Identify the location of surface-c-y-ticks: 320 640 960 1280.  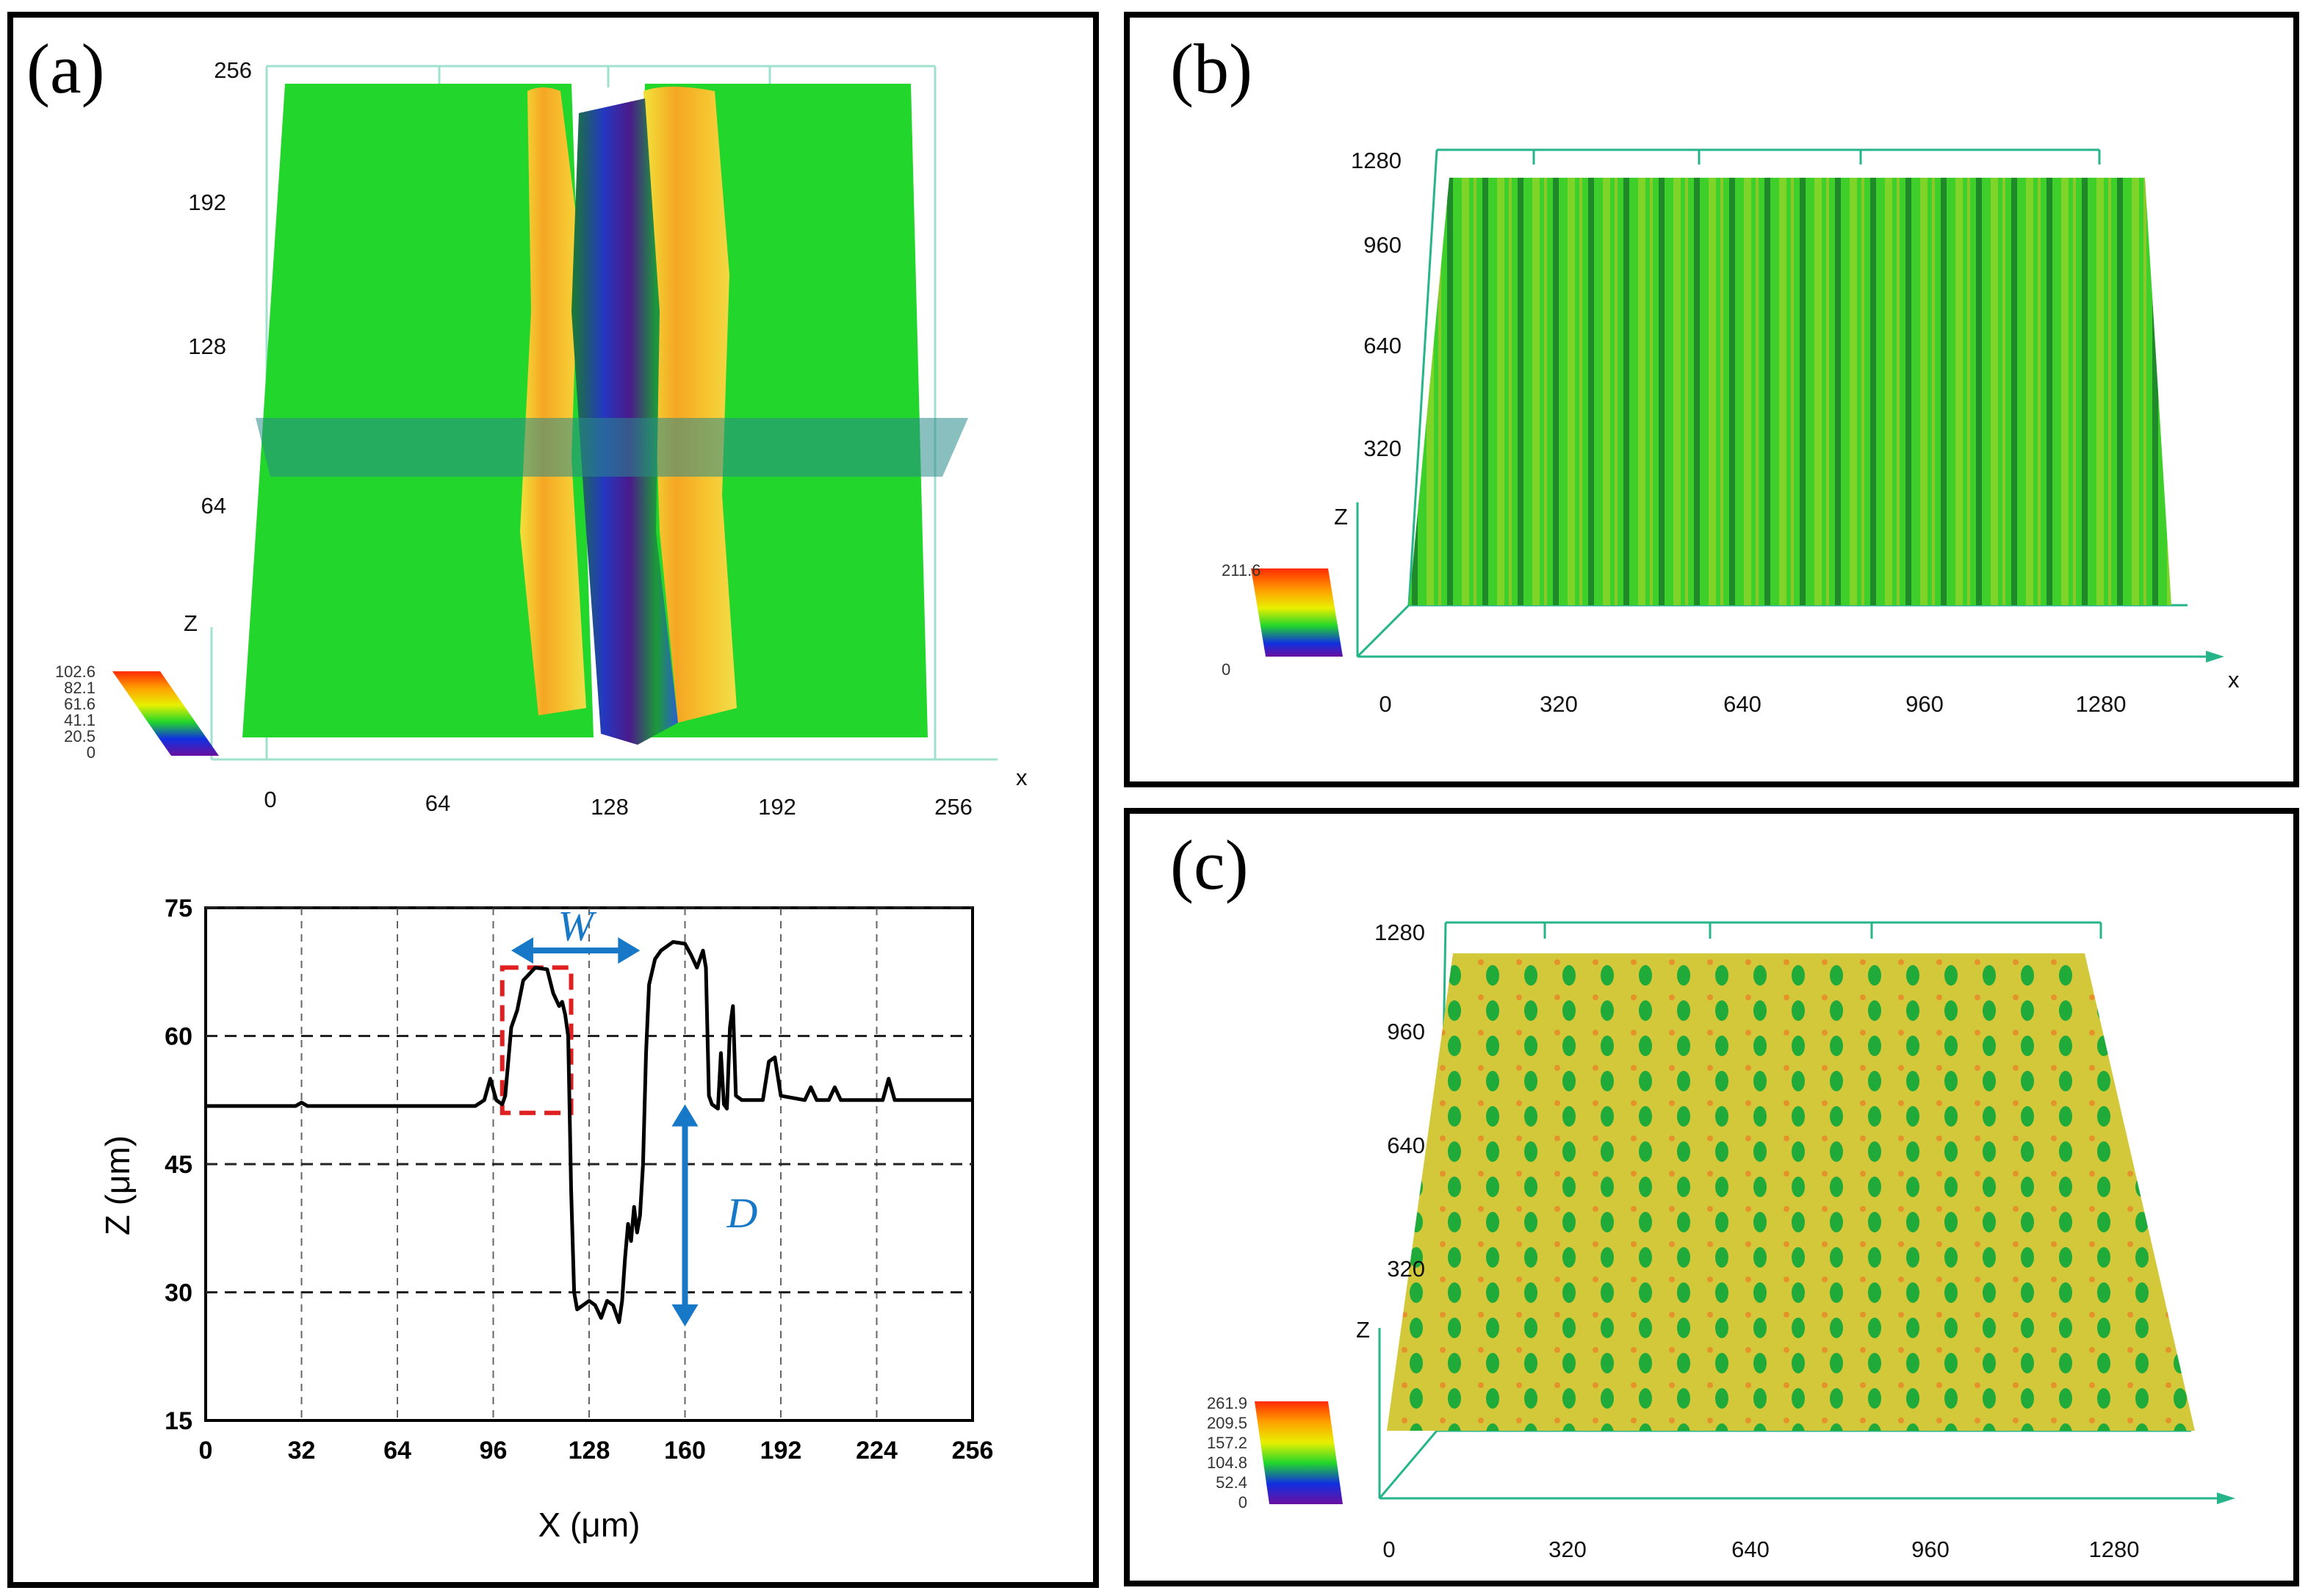
(1399, 1101).